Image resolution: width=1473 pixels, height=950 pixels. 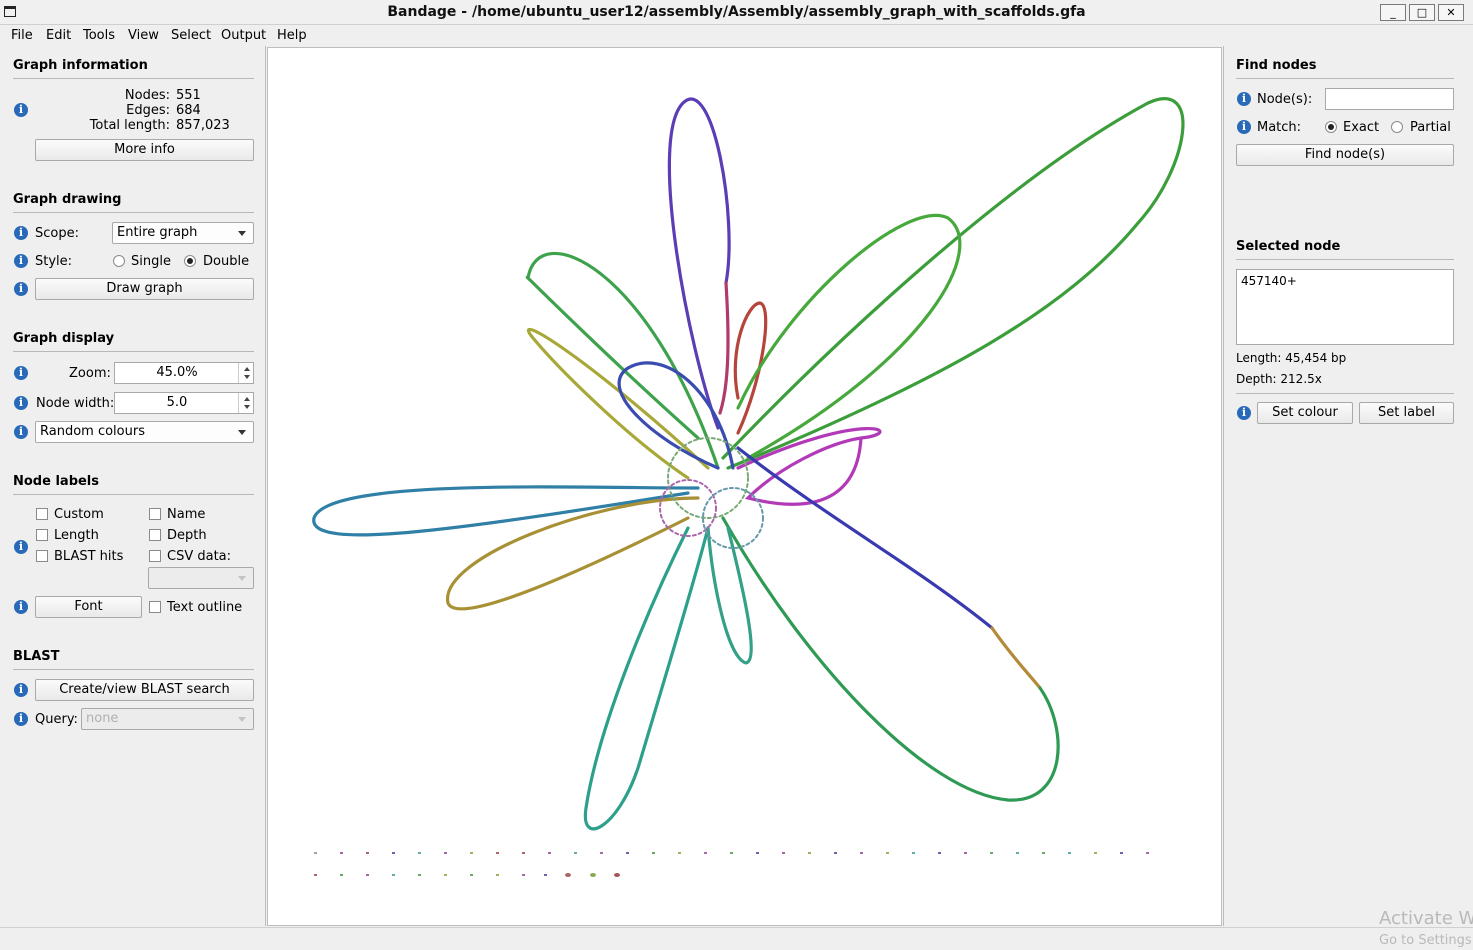 What do you see at coordinates (59, 35) in the screenshot?
I see `menu-edit: Edit` at bounding box center [59, 35].